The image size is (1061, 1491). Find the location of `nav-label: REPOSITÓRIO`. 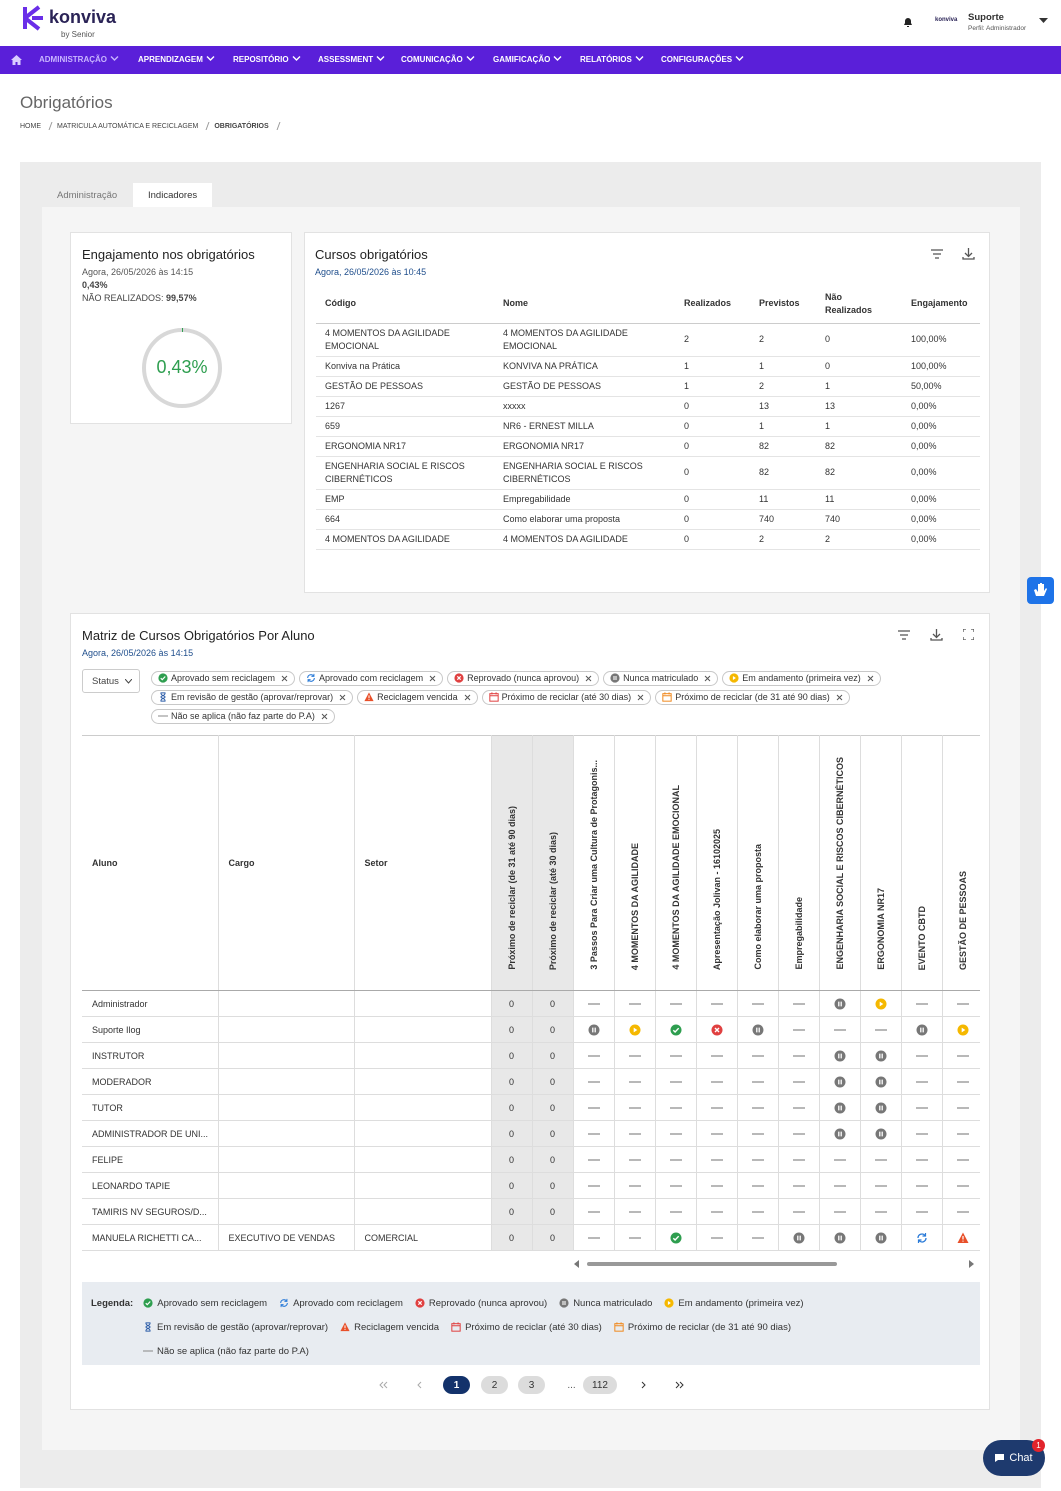

nav-label: REPOSITÓRIO is located at coordinates (261, 59).